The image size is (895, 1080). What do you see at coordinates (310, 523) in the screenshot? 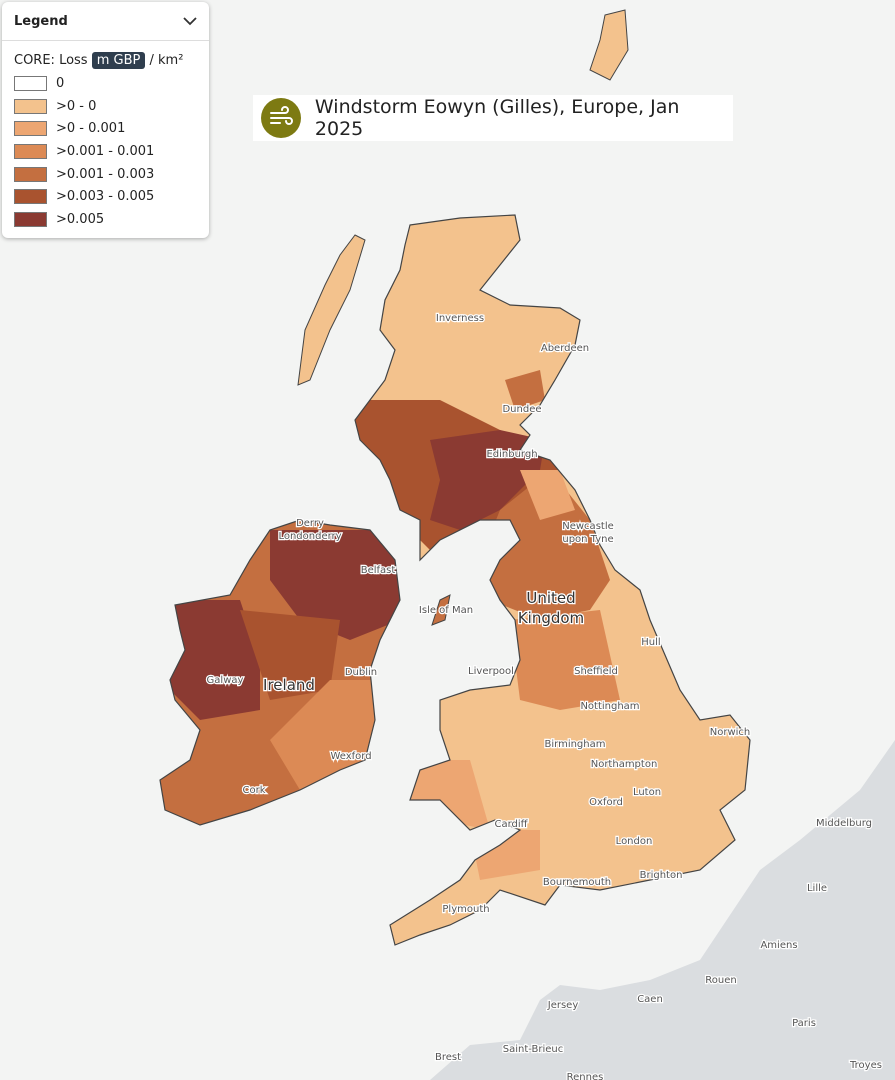
I see `place-label: Derry` at bounding box center [310, 523].